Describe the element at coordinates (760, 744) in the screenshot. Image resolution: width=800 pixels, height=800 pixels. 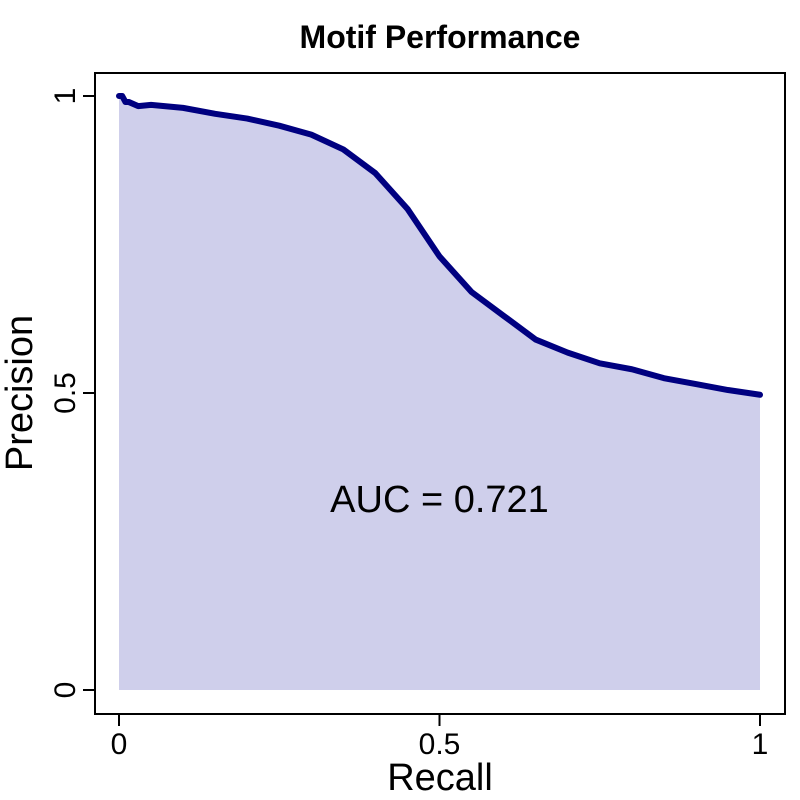
I see `x-tick-label: 1` at that location.